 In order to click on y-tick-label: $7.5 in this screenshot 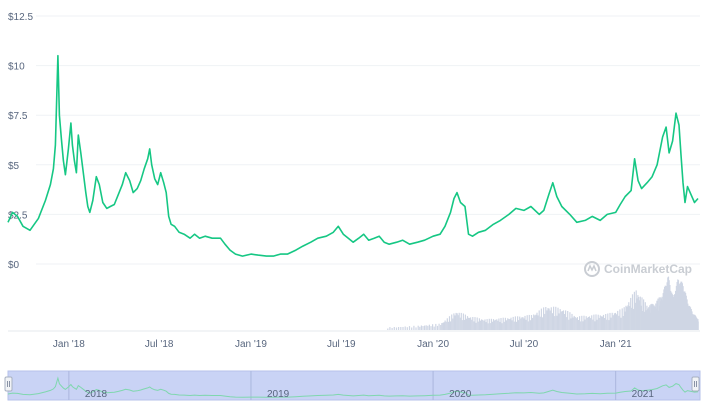, I will do `click(18, 116)`.